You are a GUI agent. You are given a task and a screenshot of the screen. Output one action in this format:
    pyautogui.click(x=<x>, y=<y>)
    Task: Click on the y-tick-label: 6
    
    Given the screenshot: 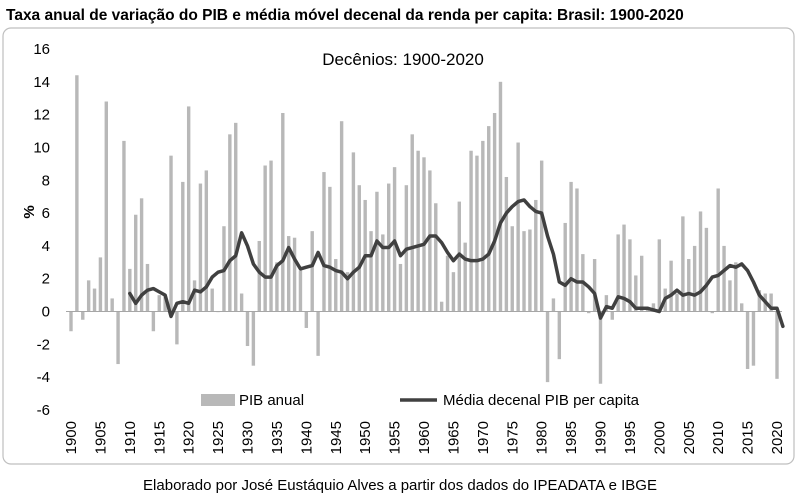 What is the action you would take?
    pyautogui.click(x=46, y=213)
    